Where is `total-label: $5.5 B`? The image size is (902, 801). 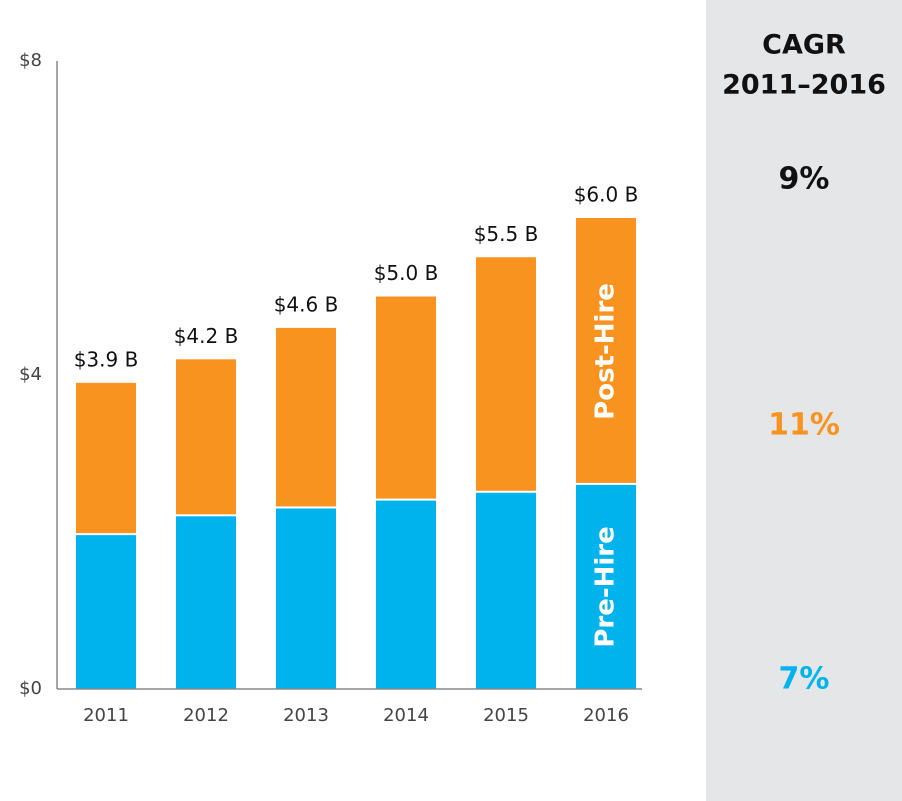 total-label: $5.5 B is located at coordinates (506, 234).